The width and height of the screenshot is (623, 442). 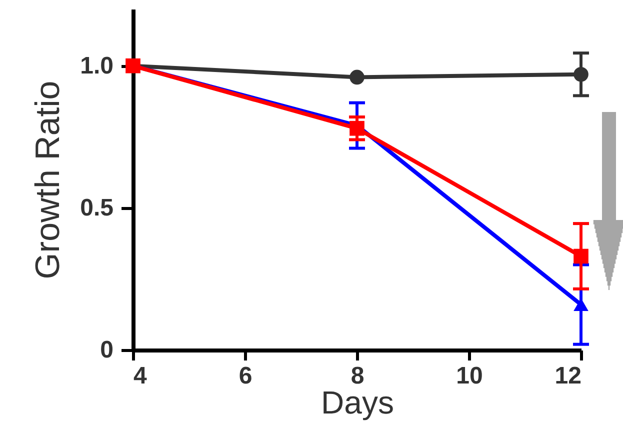 I want to click on x-tick-label: 4, so click(x=141, y=376).